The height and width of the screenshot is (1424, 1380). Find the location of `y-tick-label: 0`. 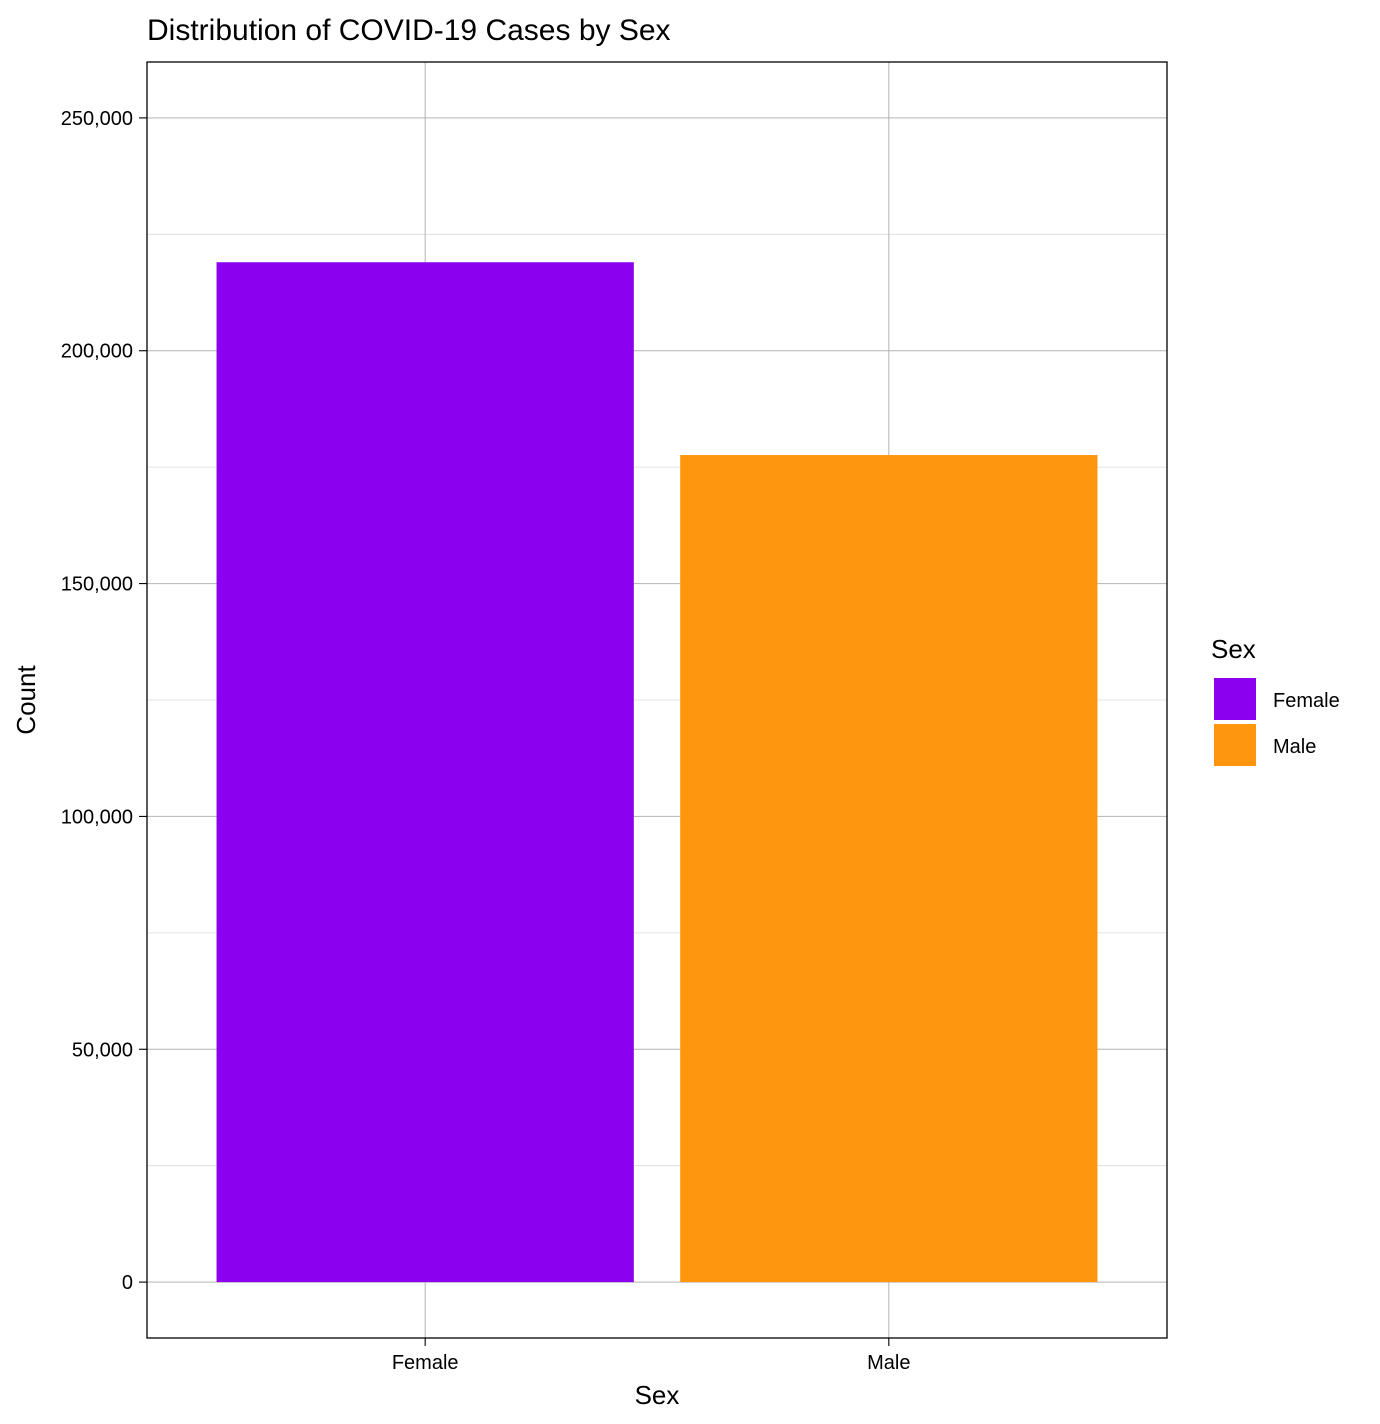

y-tick-label: 0 is located at coordinates (127, 1283).